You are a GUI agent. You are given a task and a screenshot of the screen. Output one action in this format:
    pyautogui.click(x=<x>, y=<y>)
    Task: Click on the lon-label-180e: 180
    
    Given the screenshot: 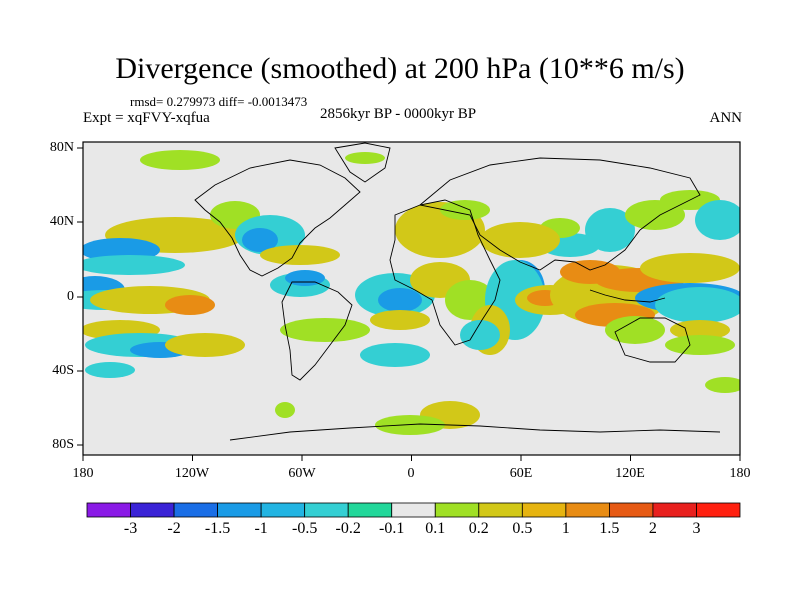 What is the action you would take?
    pyautogui.click(x=740, y=473)
    